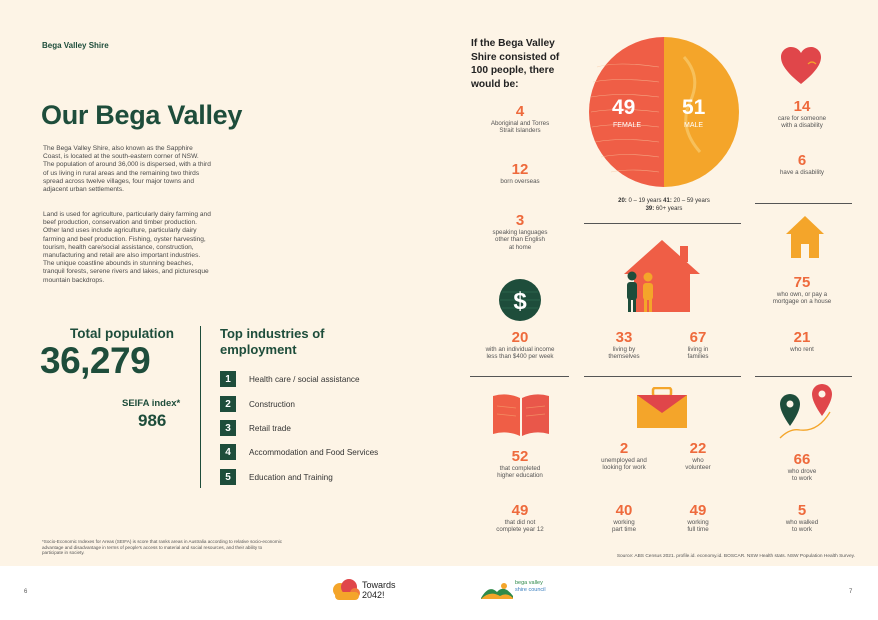  Describe the element at coordinates (495, 84) in the screenshot. I see `intro-line: would be:` at that location.